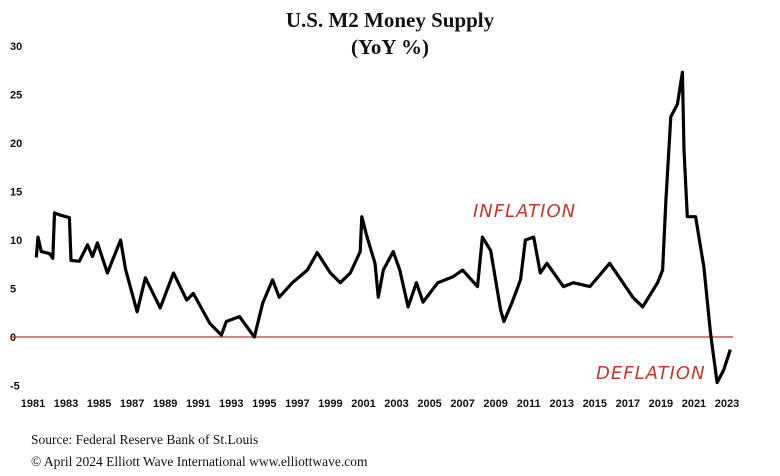  Describe the element at coordinates (16, 47) in the screenshot. I see `y-tick-label: 30` at that location.